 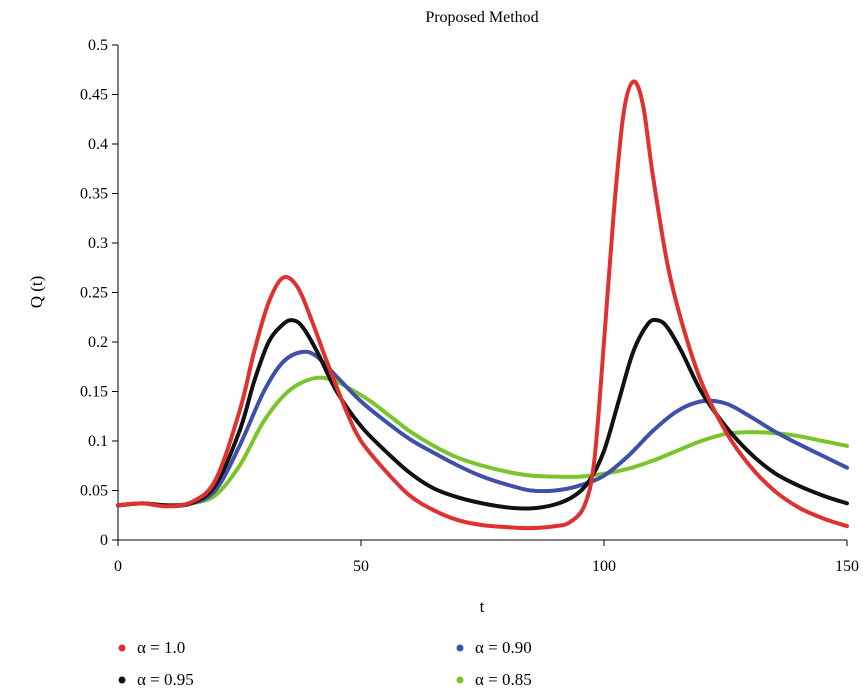 I want to click on y-tick-label: 0.2, so click(x=98, y=342).